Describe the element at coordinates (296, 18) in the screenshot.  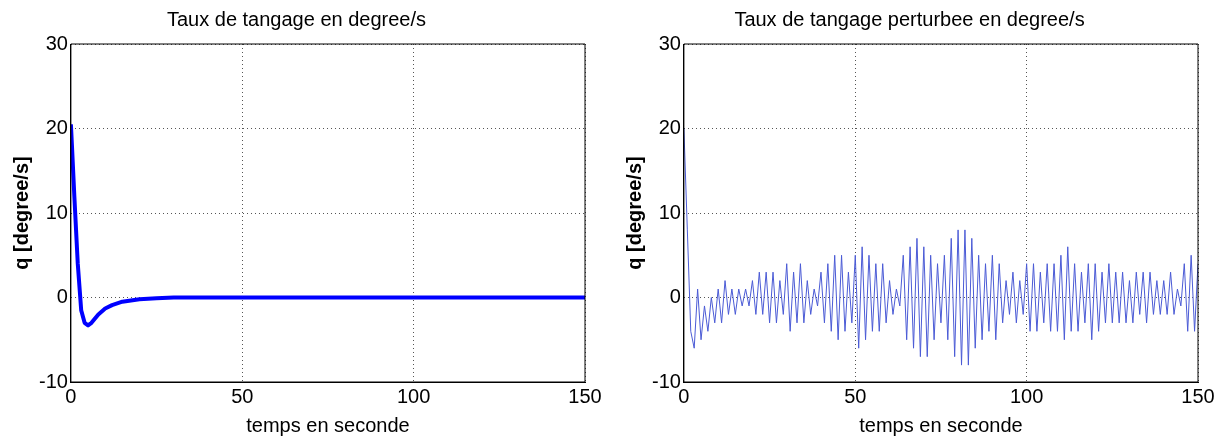
I see `chart-title: Taux de tangage en degree/s` at that location.